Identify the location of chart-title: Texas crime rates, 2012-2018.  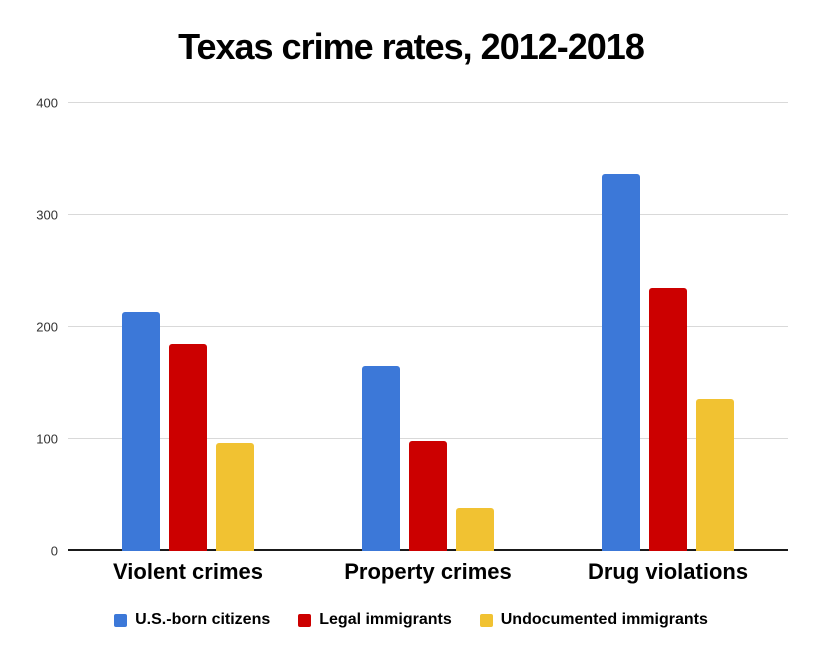
(411, 46).